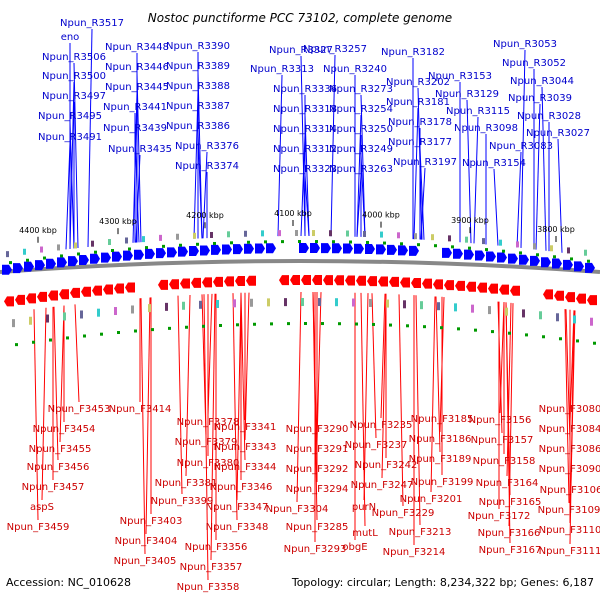 This screenshot has height=600, width=600. Describe the element at coordinates (315, 549) in the screenshot. I see `gene-label-npun-f3293: Npun_F3293` at that location.